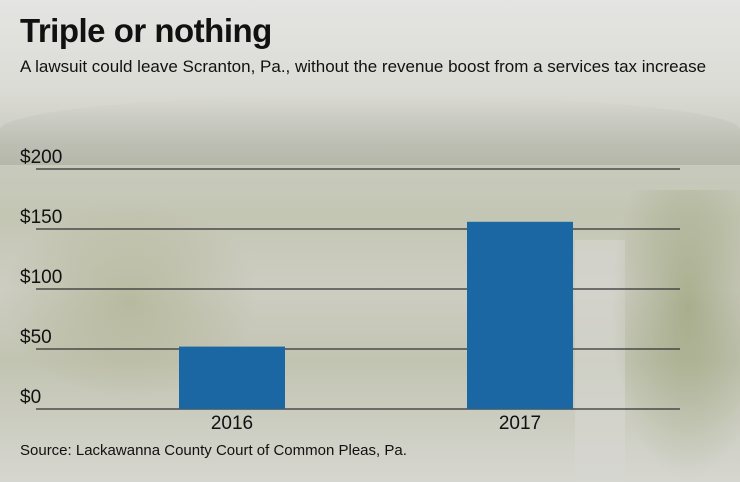 The image size is (740, 482). What do you see at coordinates (41, 217) in the screenshot?
I see `y-tick-label: $150` at bounding box center [41, 217].